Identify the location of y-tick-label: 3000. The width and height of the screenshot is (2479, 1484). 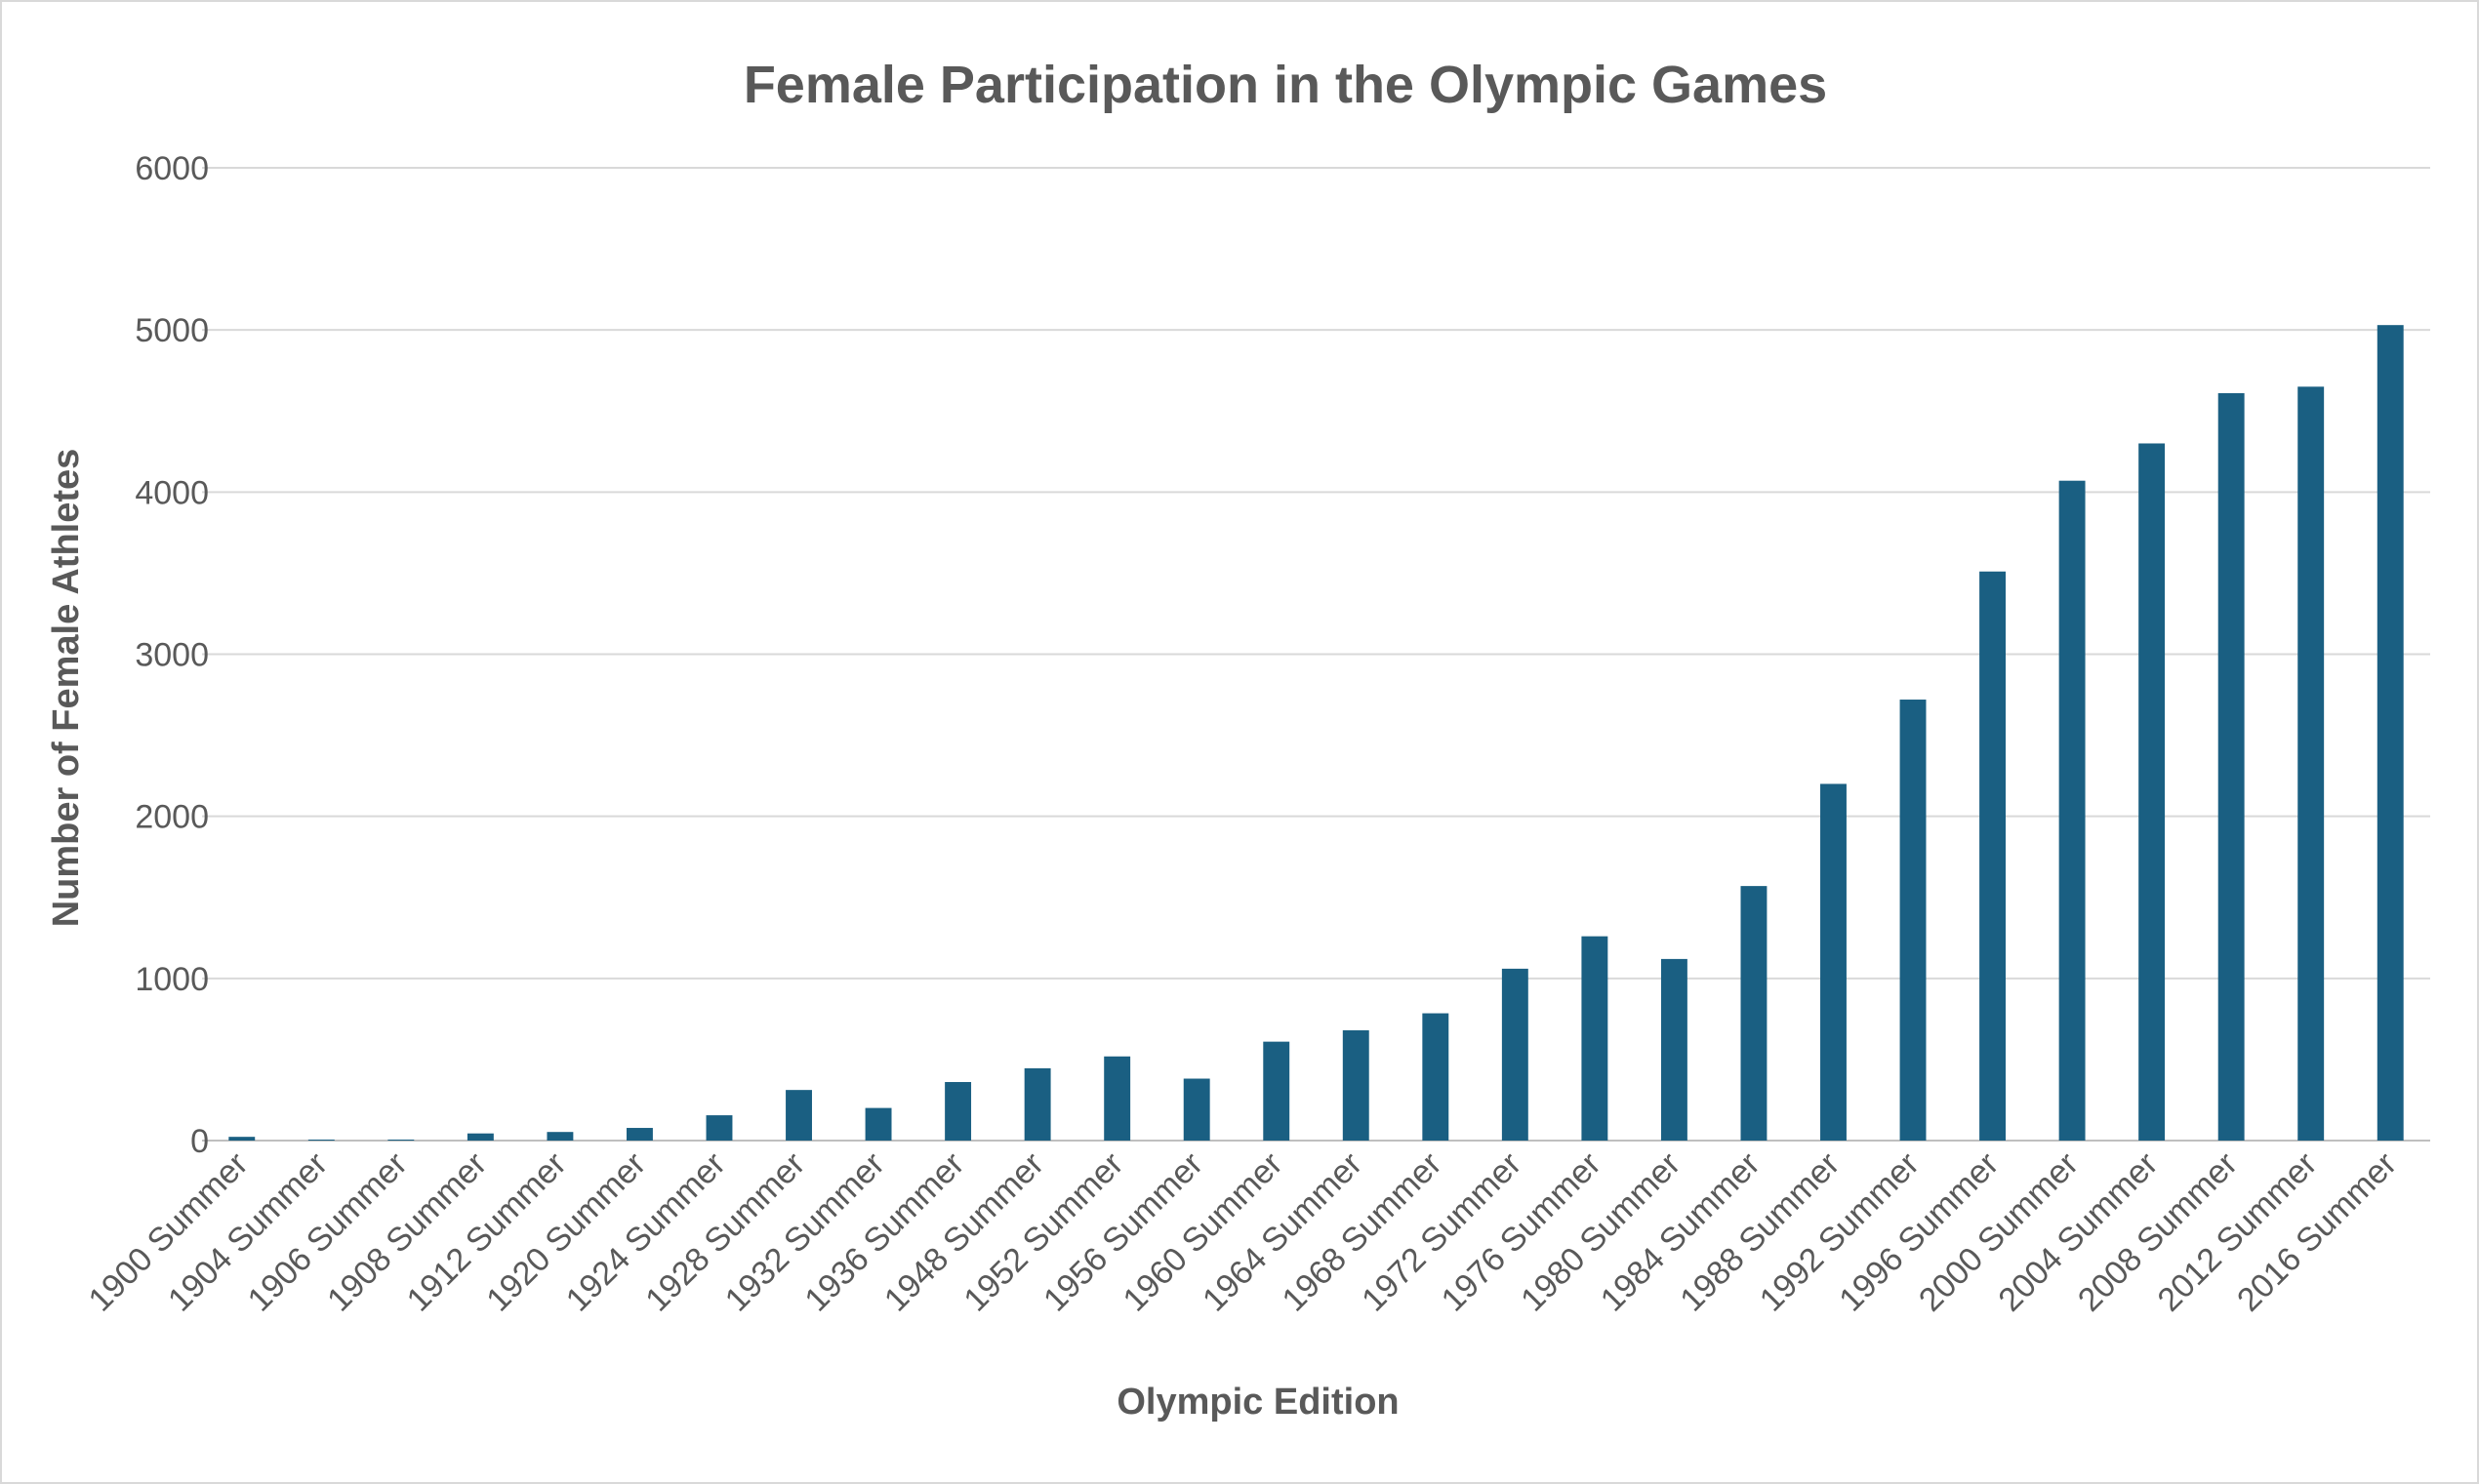
(172, 655).